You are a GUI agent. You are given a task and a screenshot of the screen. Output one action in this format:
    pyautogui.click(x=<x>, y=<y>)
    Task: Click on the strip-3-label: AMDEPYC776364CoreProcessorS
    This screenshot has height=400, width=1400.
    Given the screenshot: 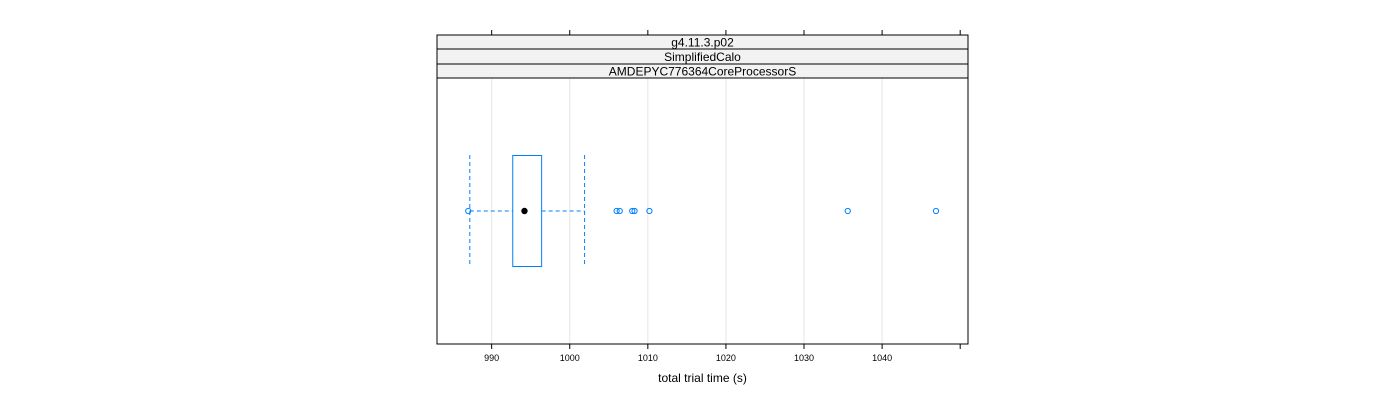 What is the action you would take?
    pyautogui.click(x=702, y=72)
    